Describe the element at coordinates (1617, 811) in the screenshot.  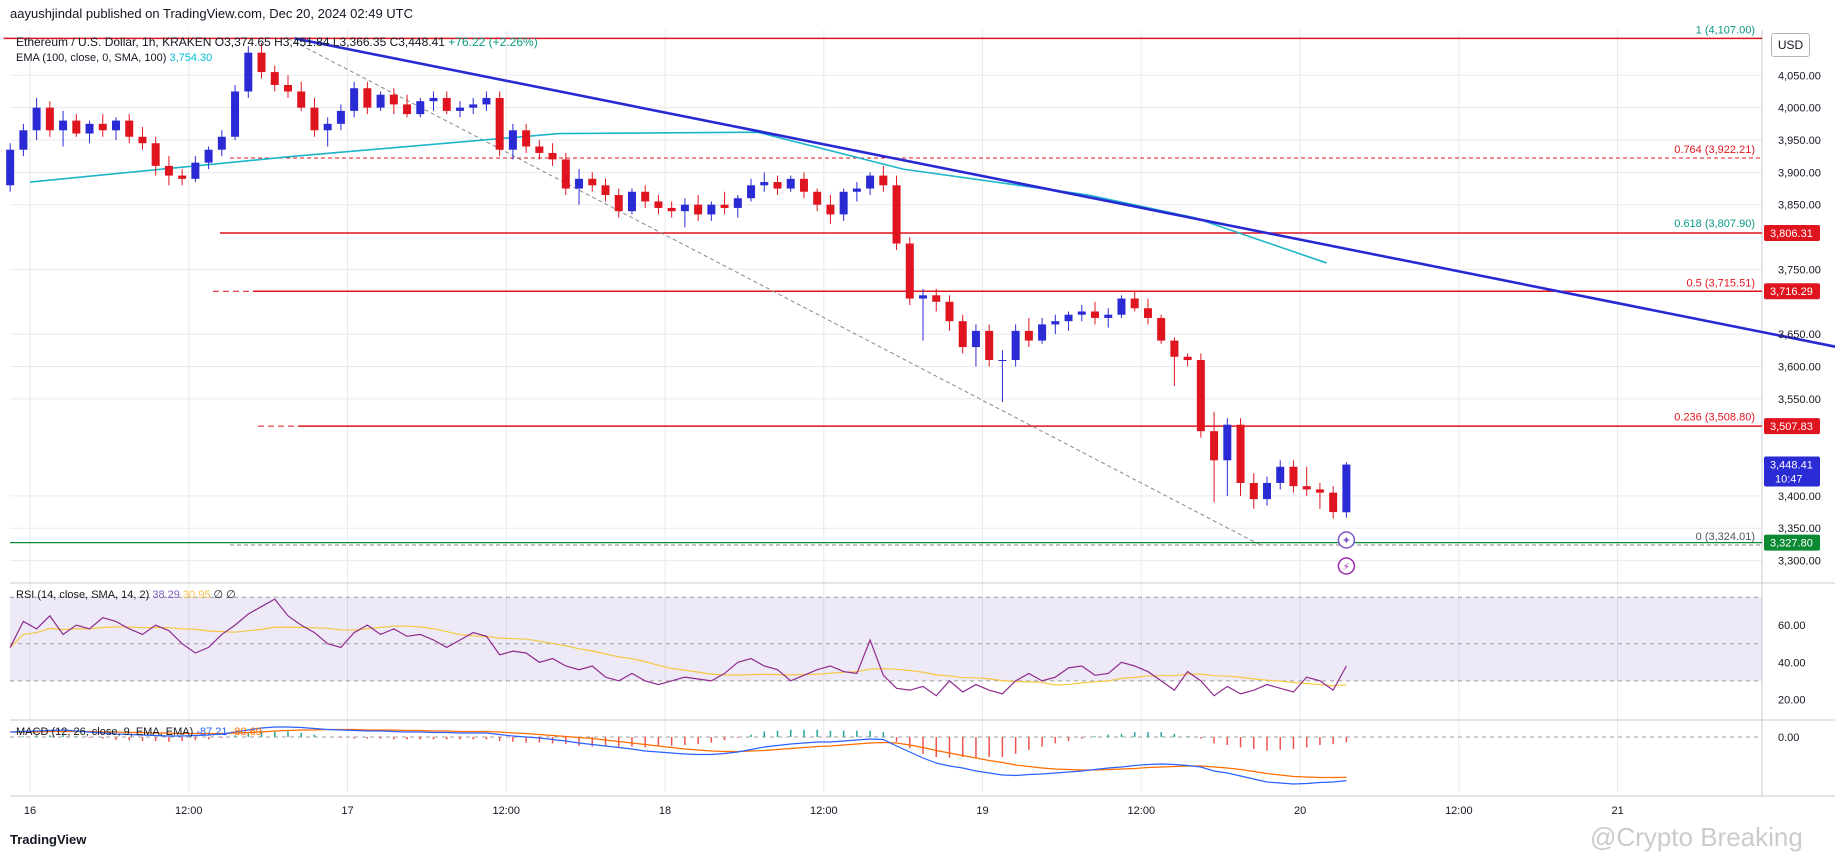
I see `time-tick-label: 21` at that location.